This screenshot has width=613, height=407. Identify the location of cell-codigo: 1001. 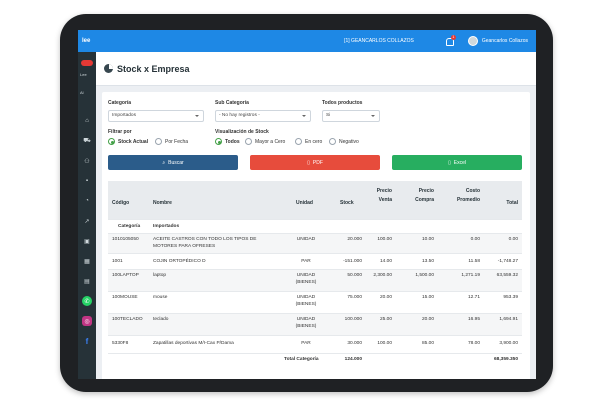
(117, 261).